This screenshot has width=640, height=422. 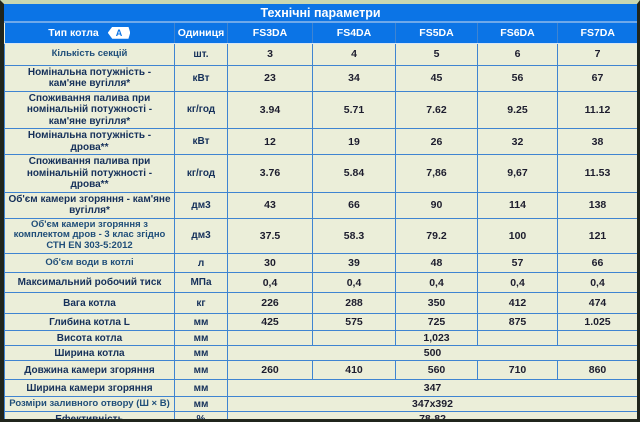 What do you see at coordinates (354, 303) in the screenshot?
I see `value-cell: 288` at bounding box center [354, 303].